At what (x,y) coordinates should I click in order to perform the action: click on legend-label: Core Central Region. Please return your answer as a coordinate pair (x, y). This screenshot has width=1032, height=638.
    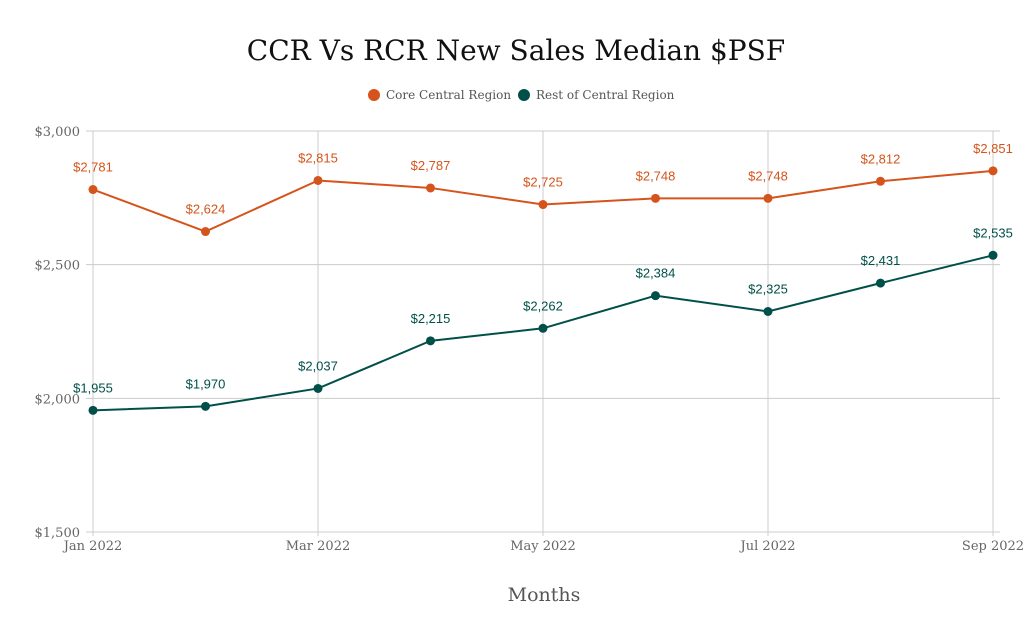
    Looking at the image, I should click on (448, 95).